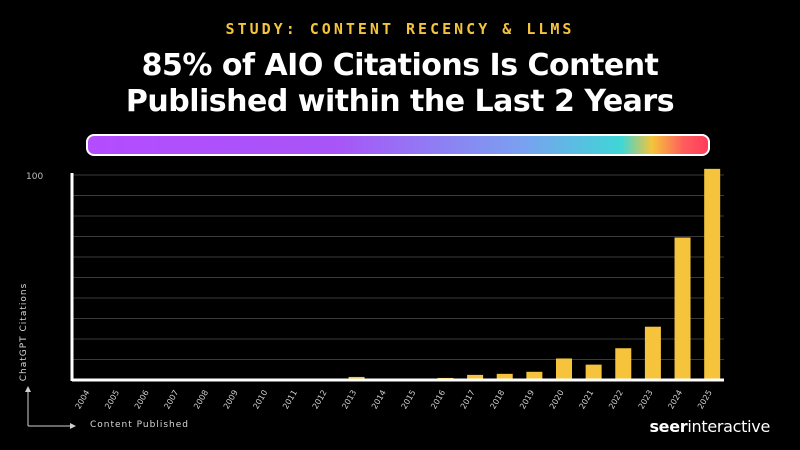 The width and height of the screenshot is (800, 450). I want to click on bar-2023, so click(652, 353).